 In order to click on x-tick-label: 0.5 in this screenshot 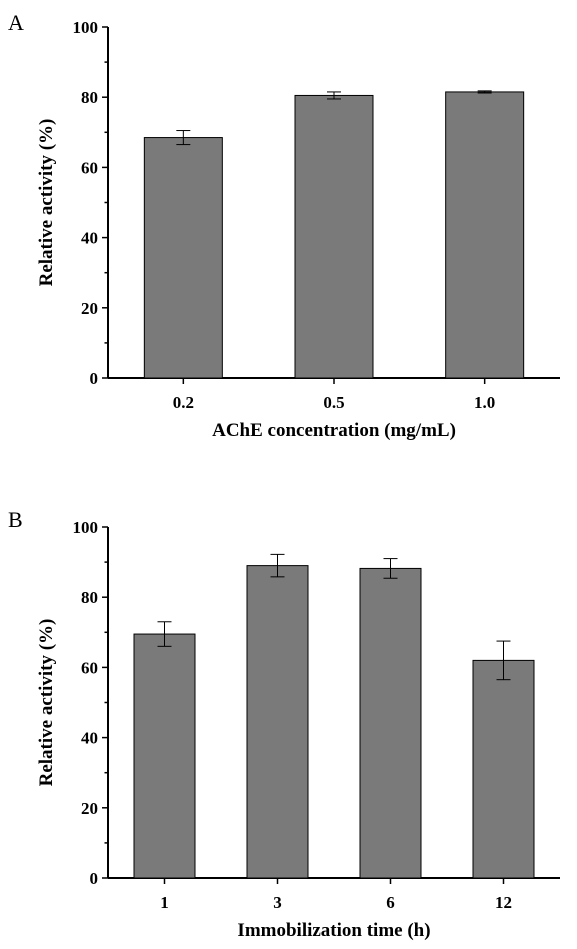, I will do `click(333, 402)`.